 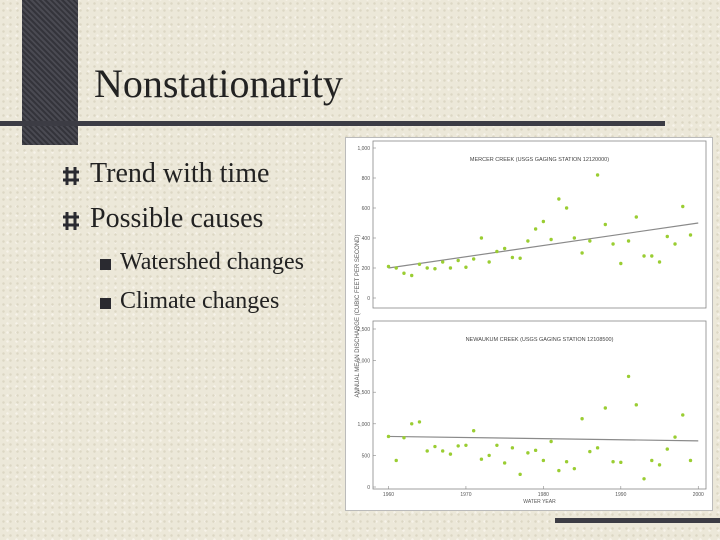 I want to click on y-tick-label: 200, so click(x=366, y=269).